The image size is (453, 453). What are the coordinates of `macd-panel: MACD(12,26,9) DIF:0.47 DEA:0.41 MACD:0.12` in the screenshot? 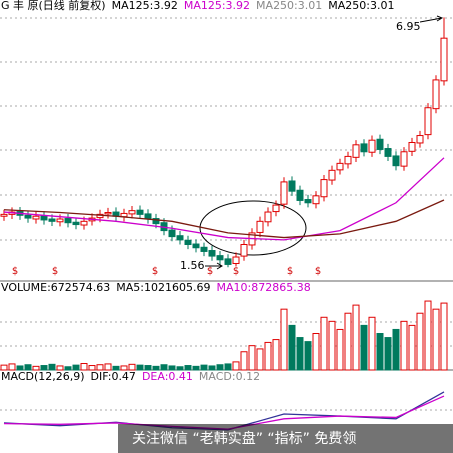 It's located at (223, 400).